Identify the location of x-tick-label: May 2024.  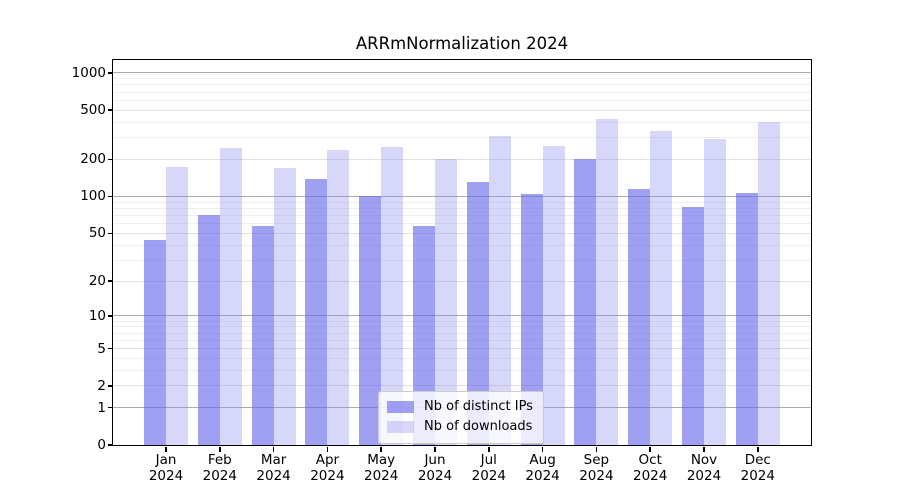
(381, 468).